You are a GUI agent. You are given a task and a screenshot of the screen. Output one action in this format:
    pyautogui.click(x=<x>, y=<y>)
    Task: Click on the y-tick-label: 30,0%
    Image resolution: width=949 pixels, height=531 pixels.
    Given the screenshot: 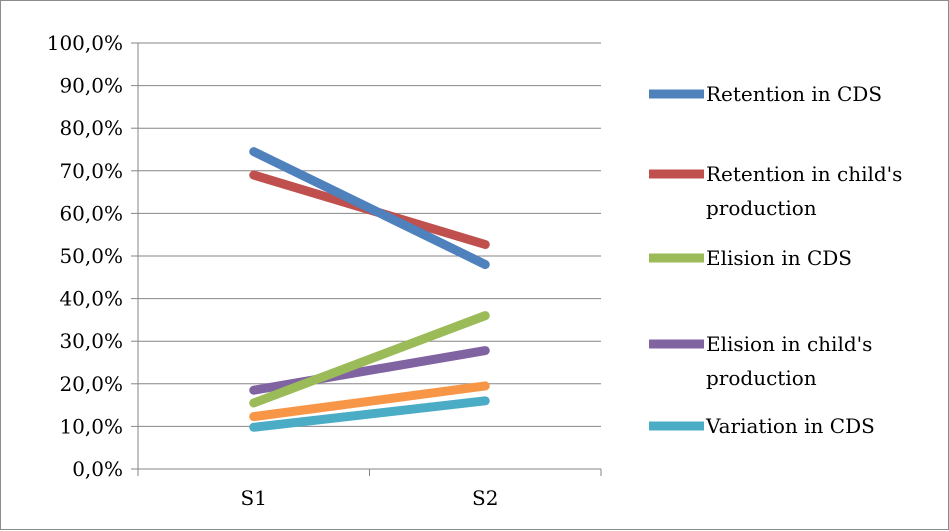 What is the action you would take?
    pyautogui.click(x=91, y=341)
    